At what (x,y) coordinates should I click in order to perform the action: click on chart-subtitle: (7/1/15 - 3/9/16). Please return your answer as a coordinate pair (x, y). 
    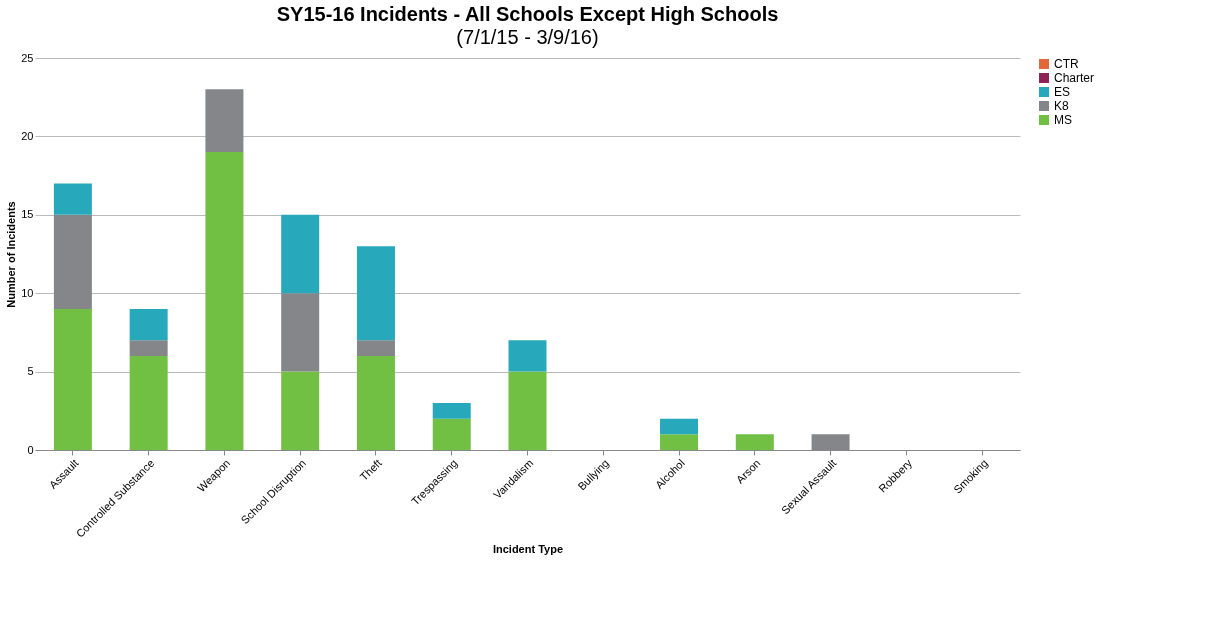
    Looking at the image, I should click on (527, 37).